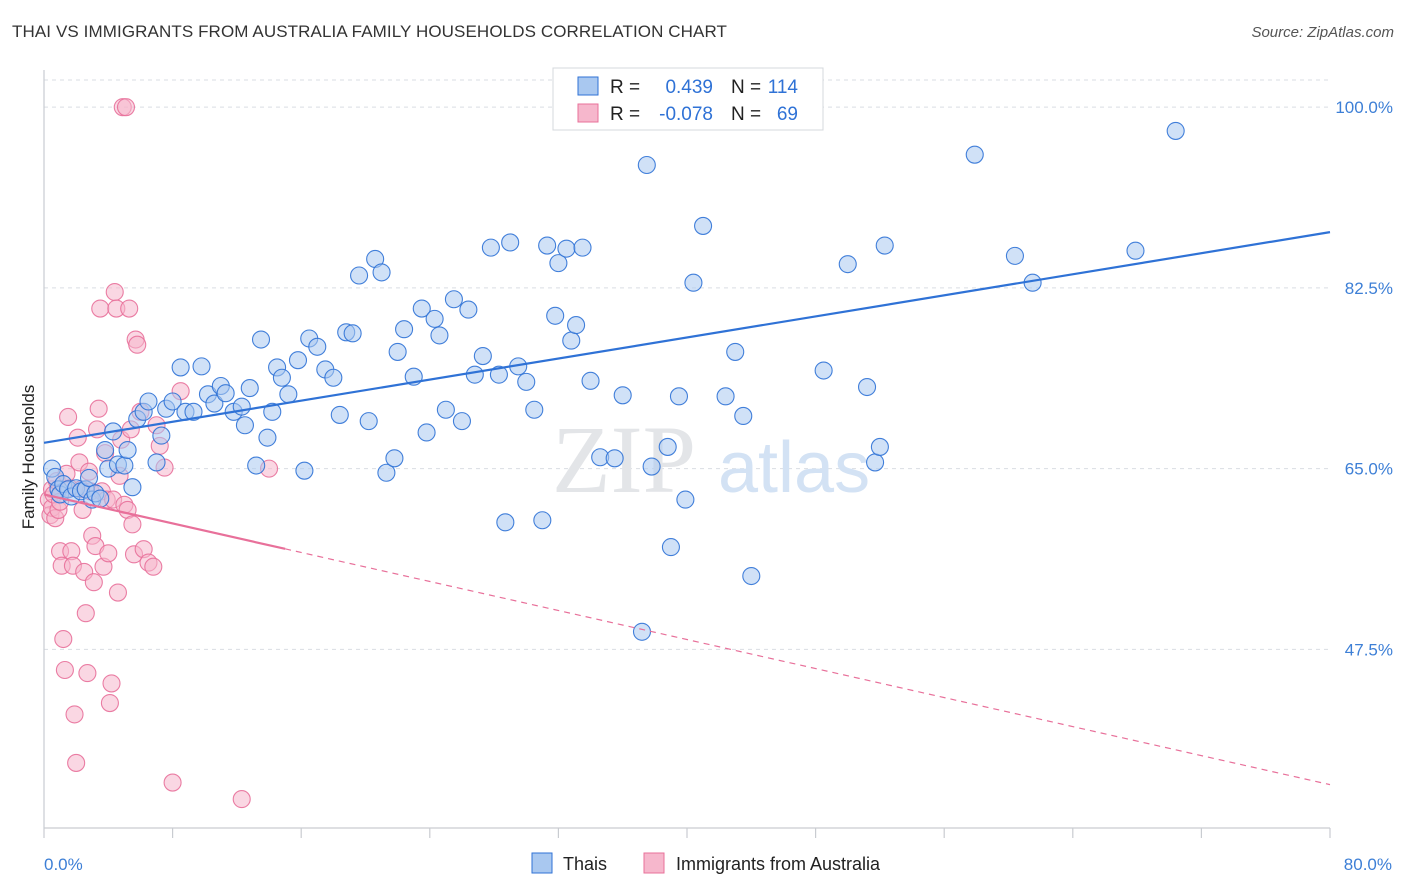 The height and width of the screenshot is (892, 1406). I want to click on legend-label-thais: Thais, so click(585, 864).